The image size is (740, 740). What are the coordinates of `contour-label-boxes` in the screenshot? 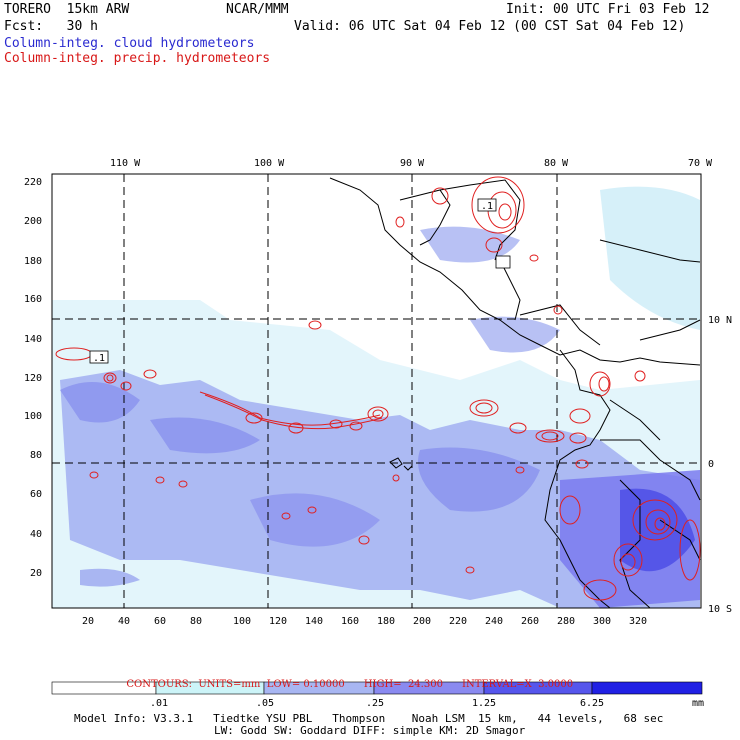 It's located at (300, 281).